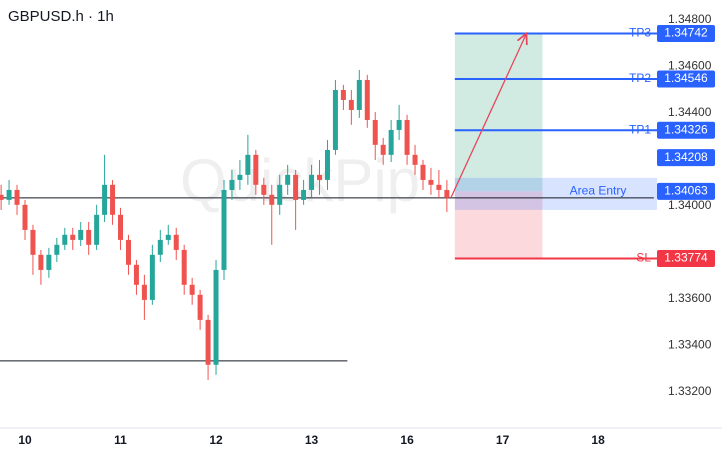  Describe the element at coordinates (120, 440) in the screenshot. I see `x-tick-label: 11` at that location.